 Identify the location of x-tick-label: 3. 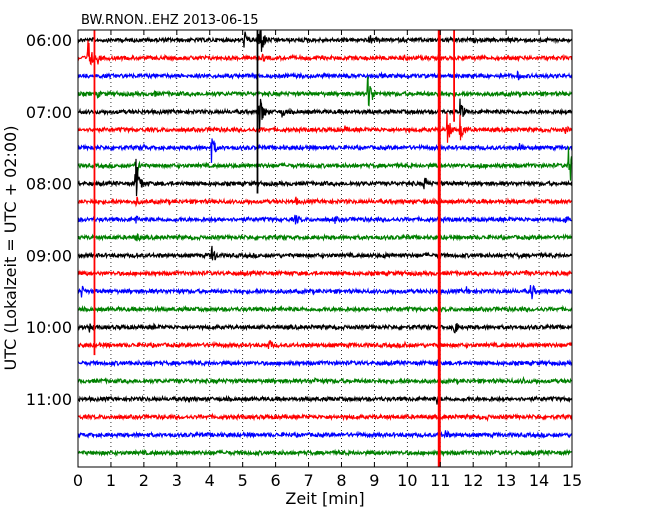
(177, 480).